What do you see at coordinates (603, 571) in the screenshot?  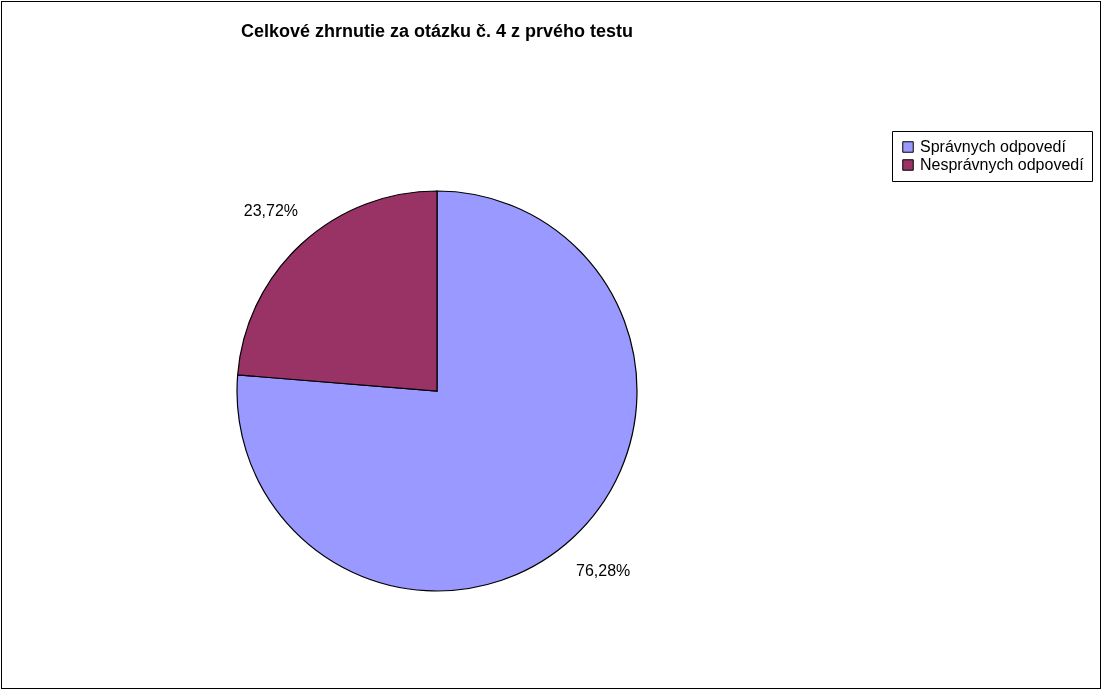 I see `data-label: 76,28%` at bounding box center [603, 571].